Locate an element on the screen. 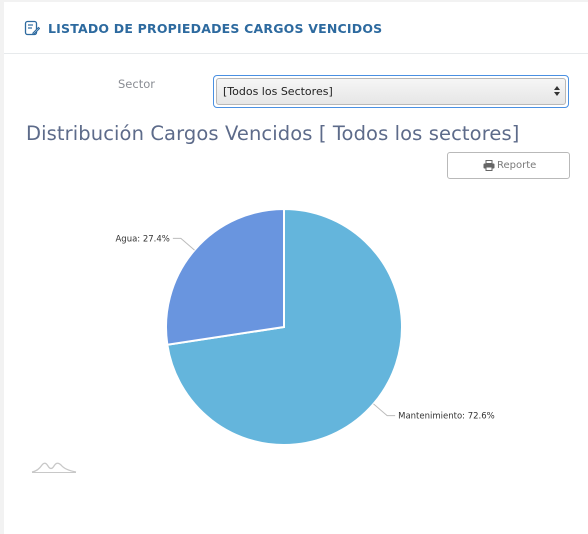  sector-label: Sector is located at coordinates (136, 84).